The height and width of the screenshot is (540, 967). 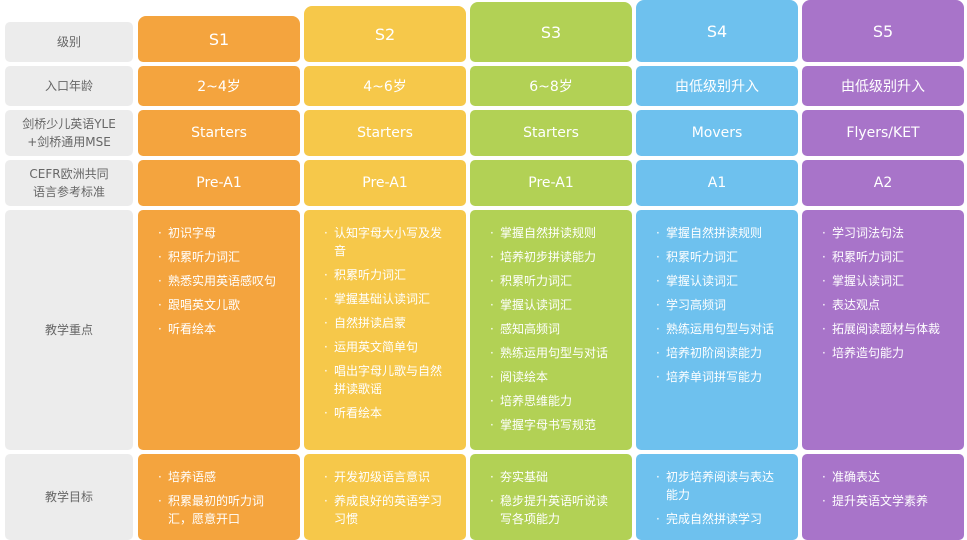 What do you see at coordinates (69, 183) in the screenshot?
I see `row-label: CEFR欧洲共同 语言参考标准` at bounding box center [69, 183].